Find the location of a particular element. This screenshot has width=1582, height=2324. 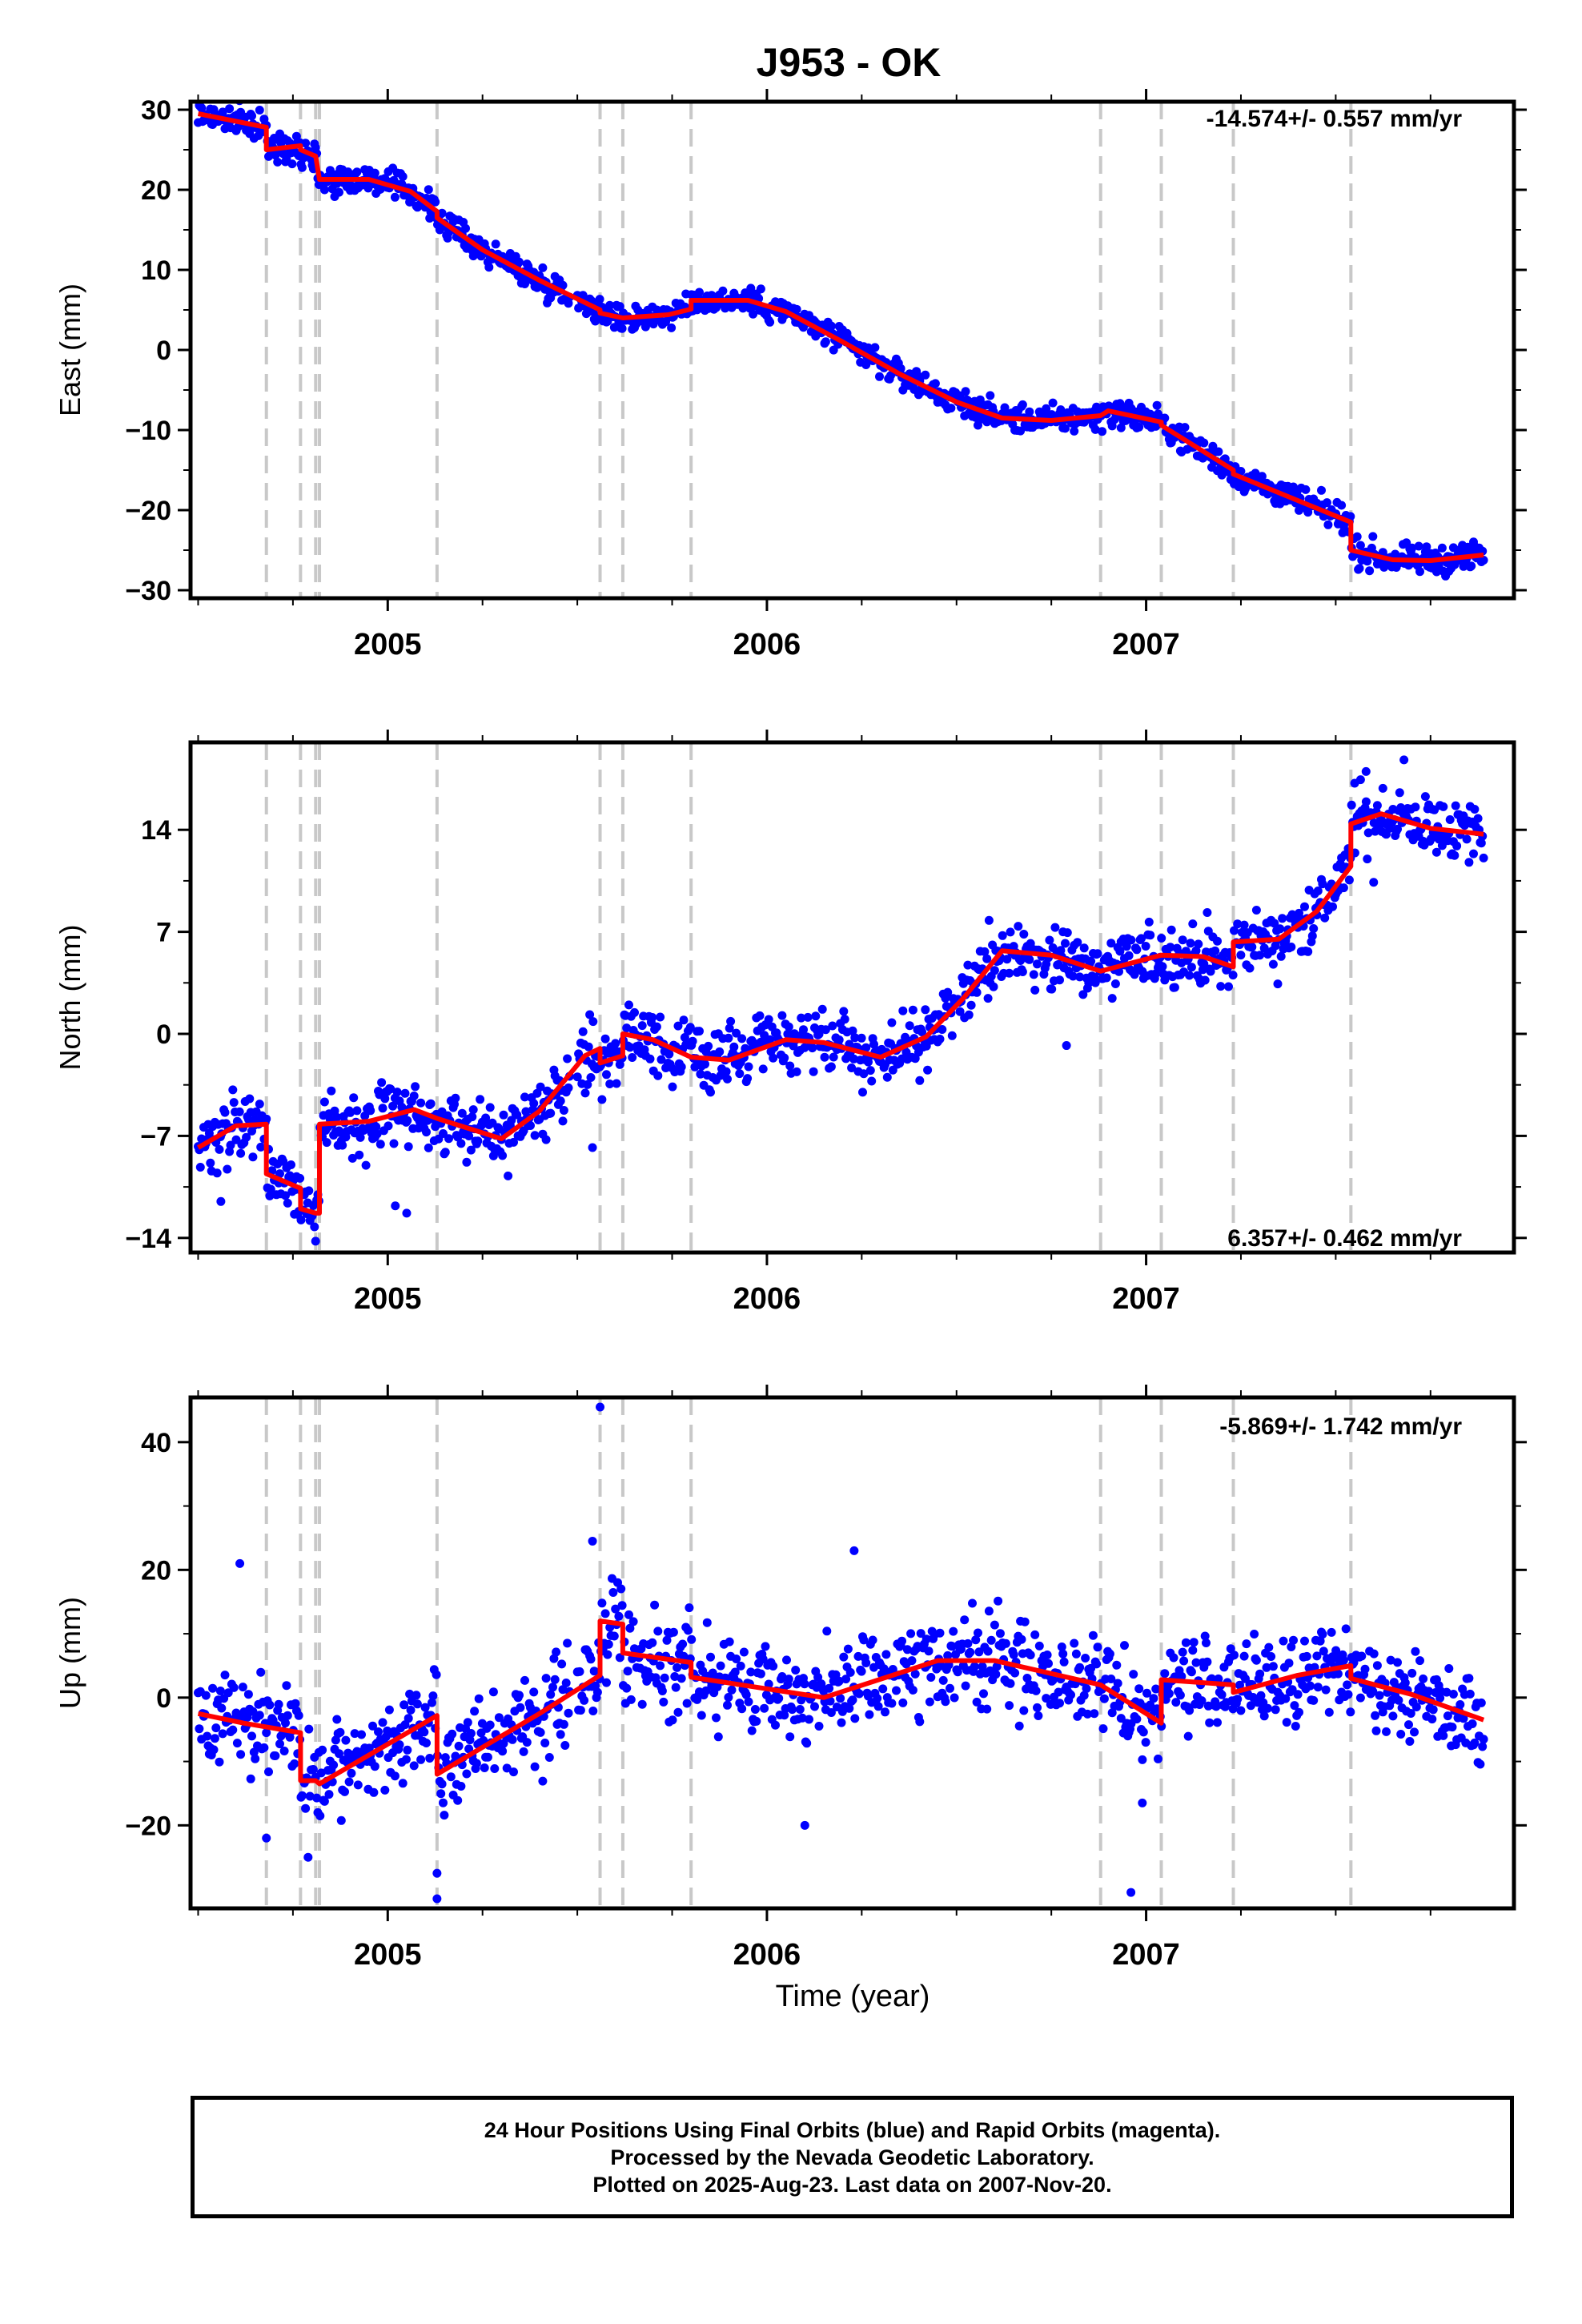

y-tick-label: 10 is located at coordinates (156, 270).